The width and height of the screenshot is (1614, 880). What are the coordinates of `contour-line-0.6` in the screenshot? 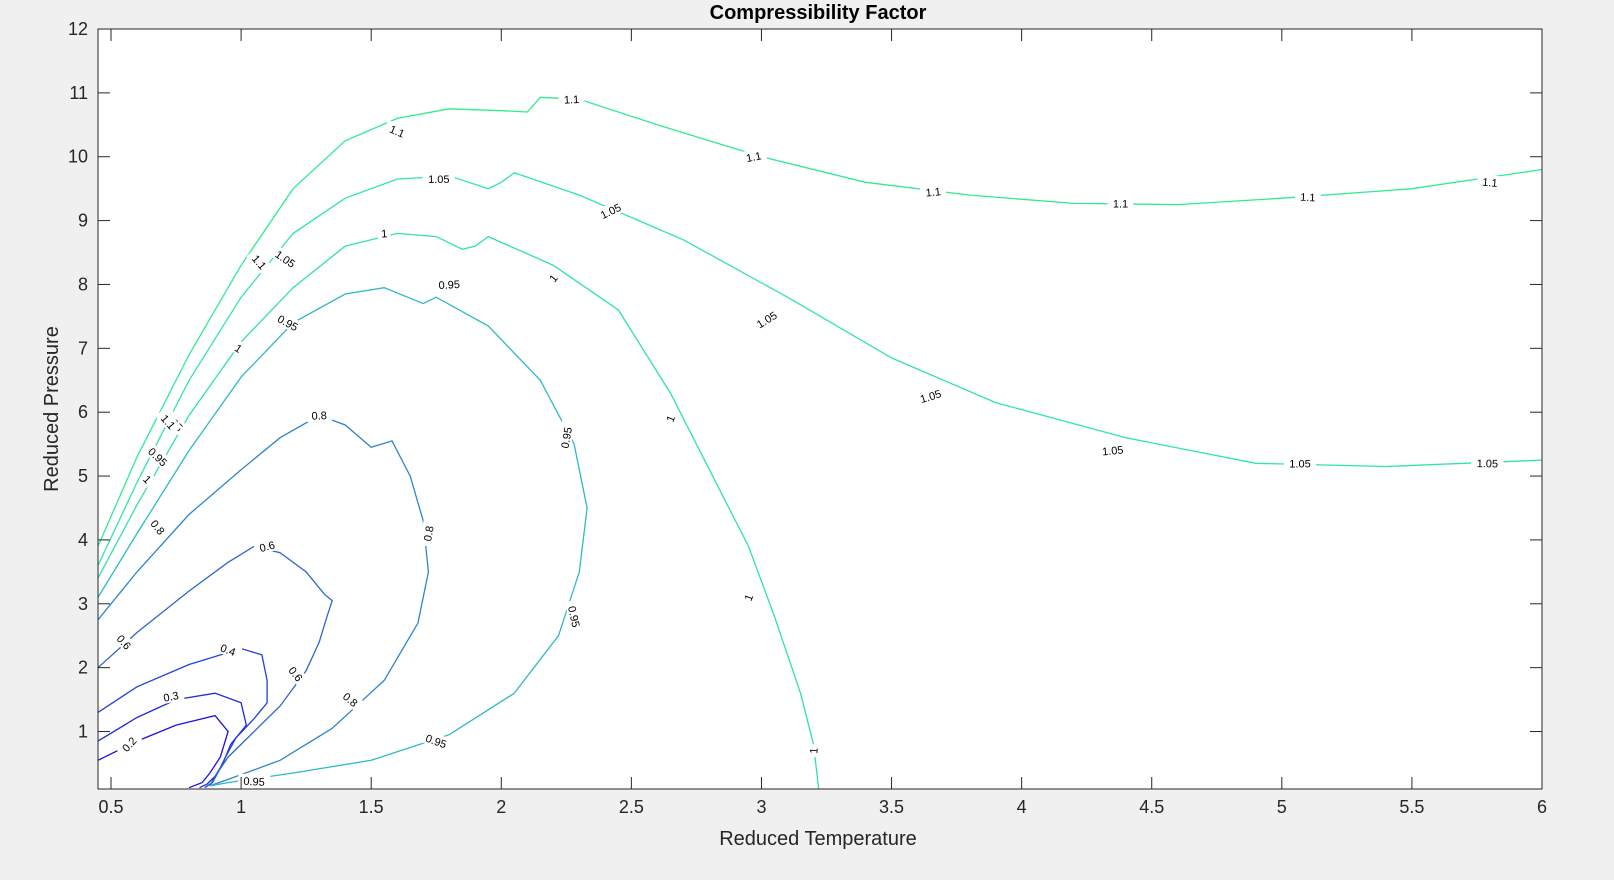 It's located at (215, 666).